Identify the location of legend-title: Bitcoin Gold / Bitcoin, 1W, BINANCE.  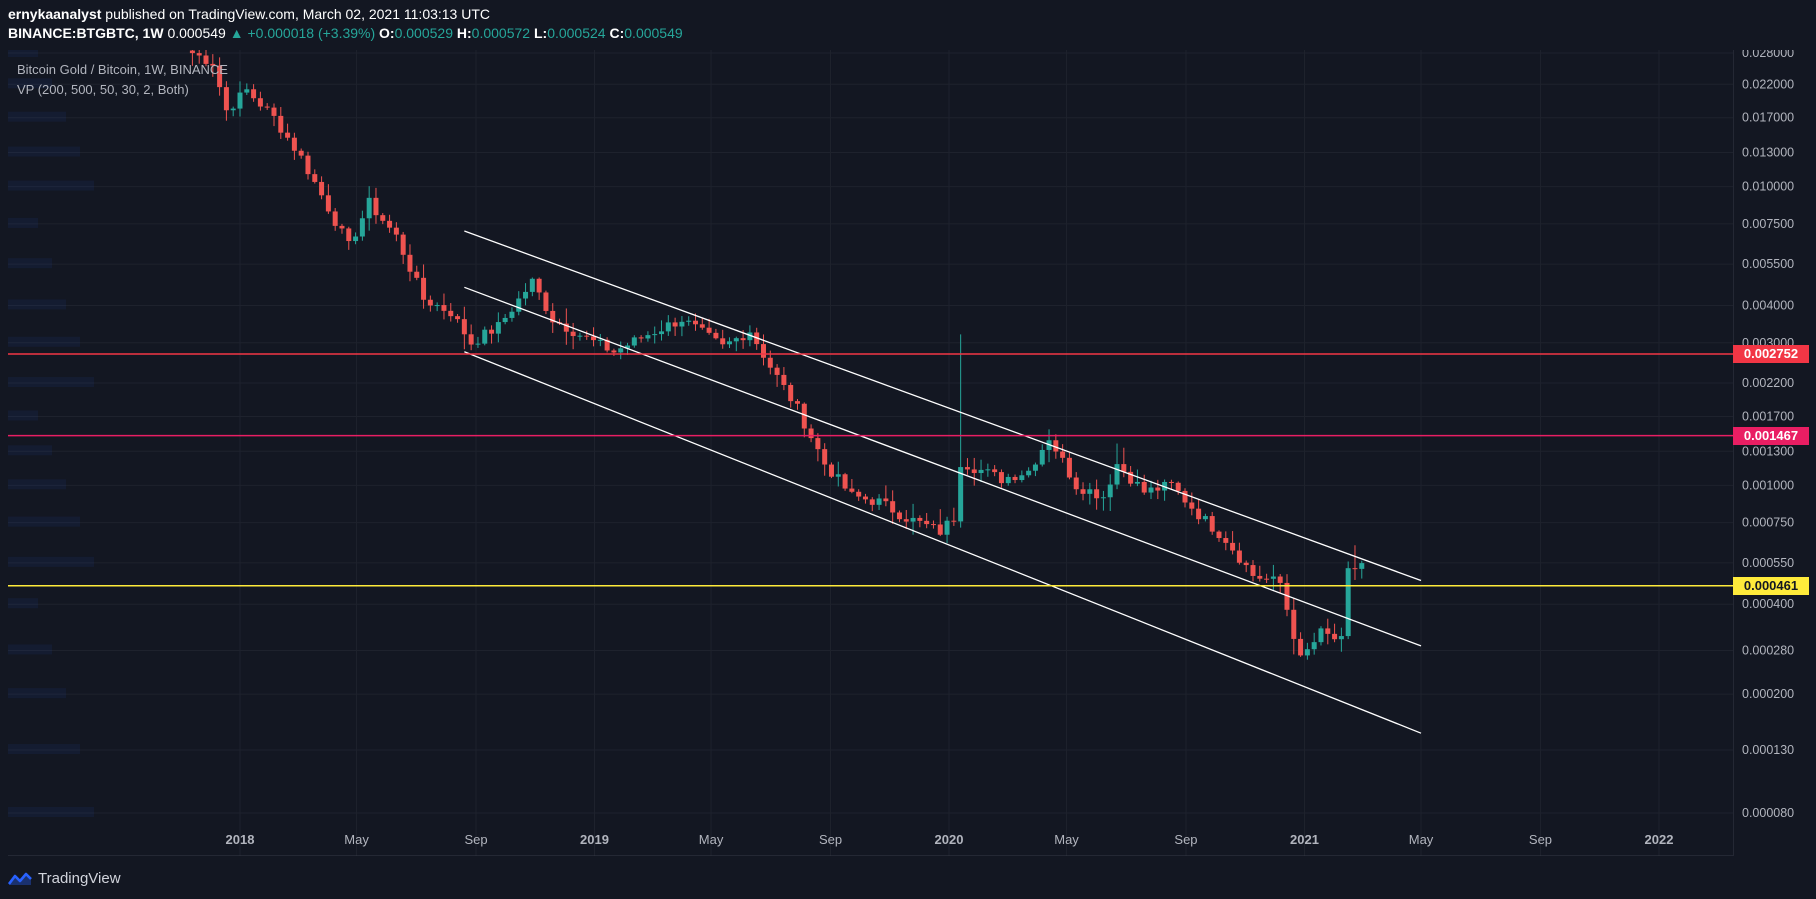
(122, 69).